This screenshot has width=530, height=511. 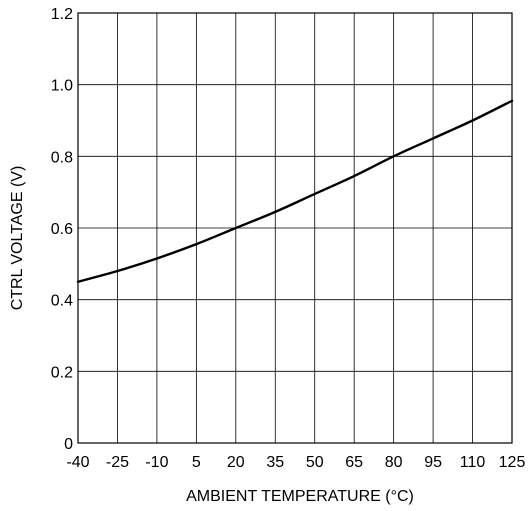 I want to click on x-tick-label: 50, so click(x=315, y=462).